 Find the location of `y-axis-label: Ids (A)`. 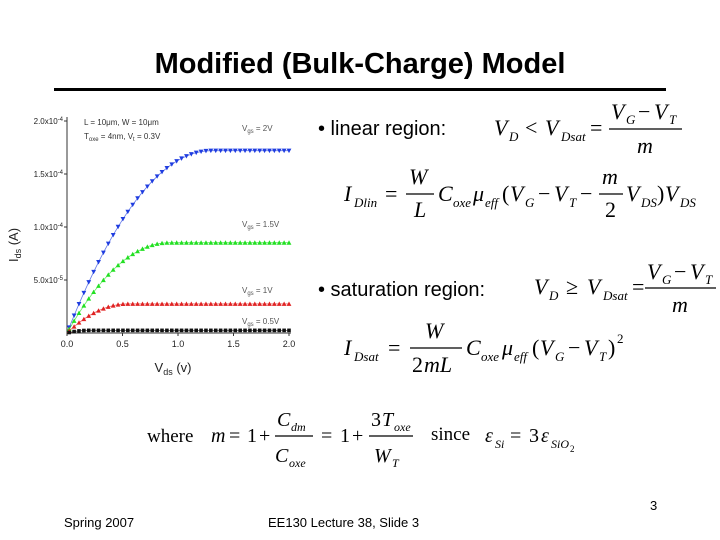

y-axis-label: Ids (A) is located at coordinates (14, 245).